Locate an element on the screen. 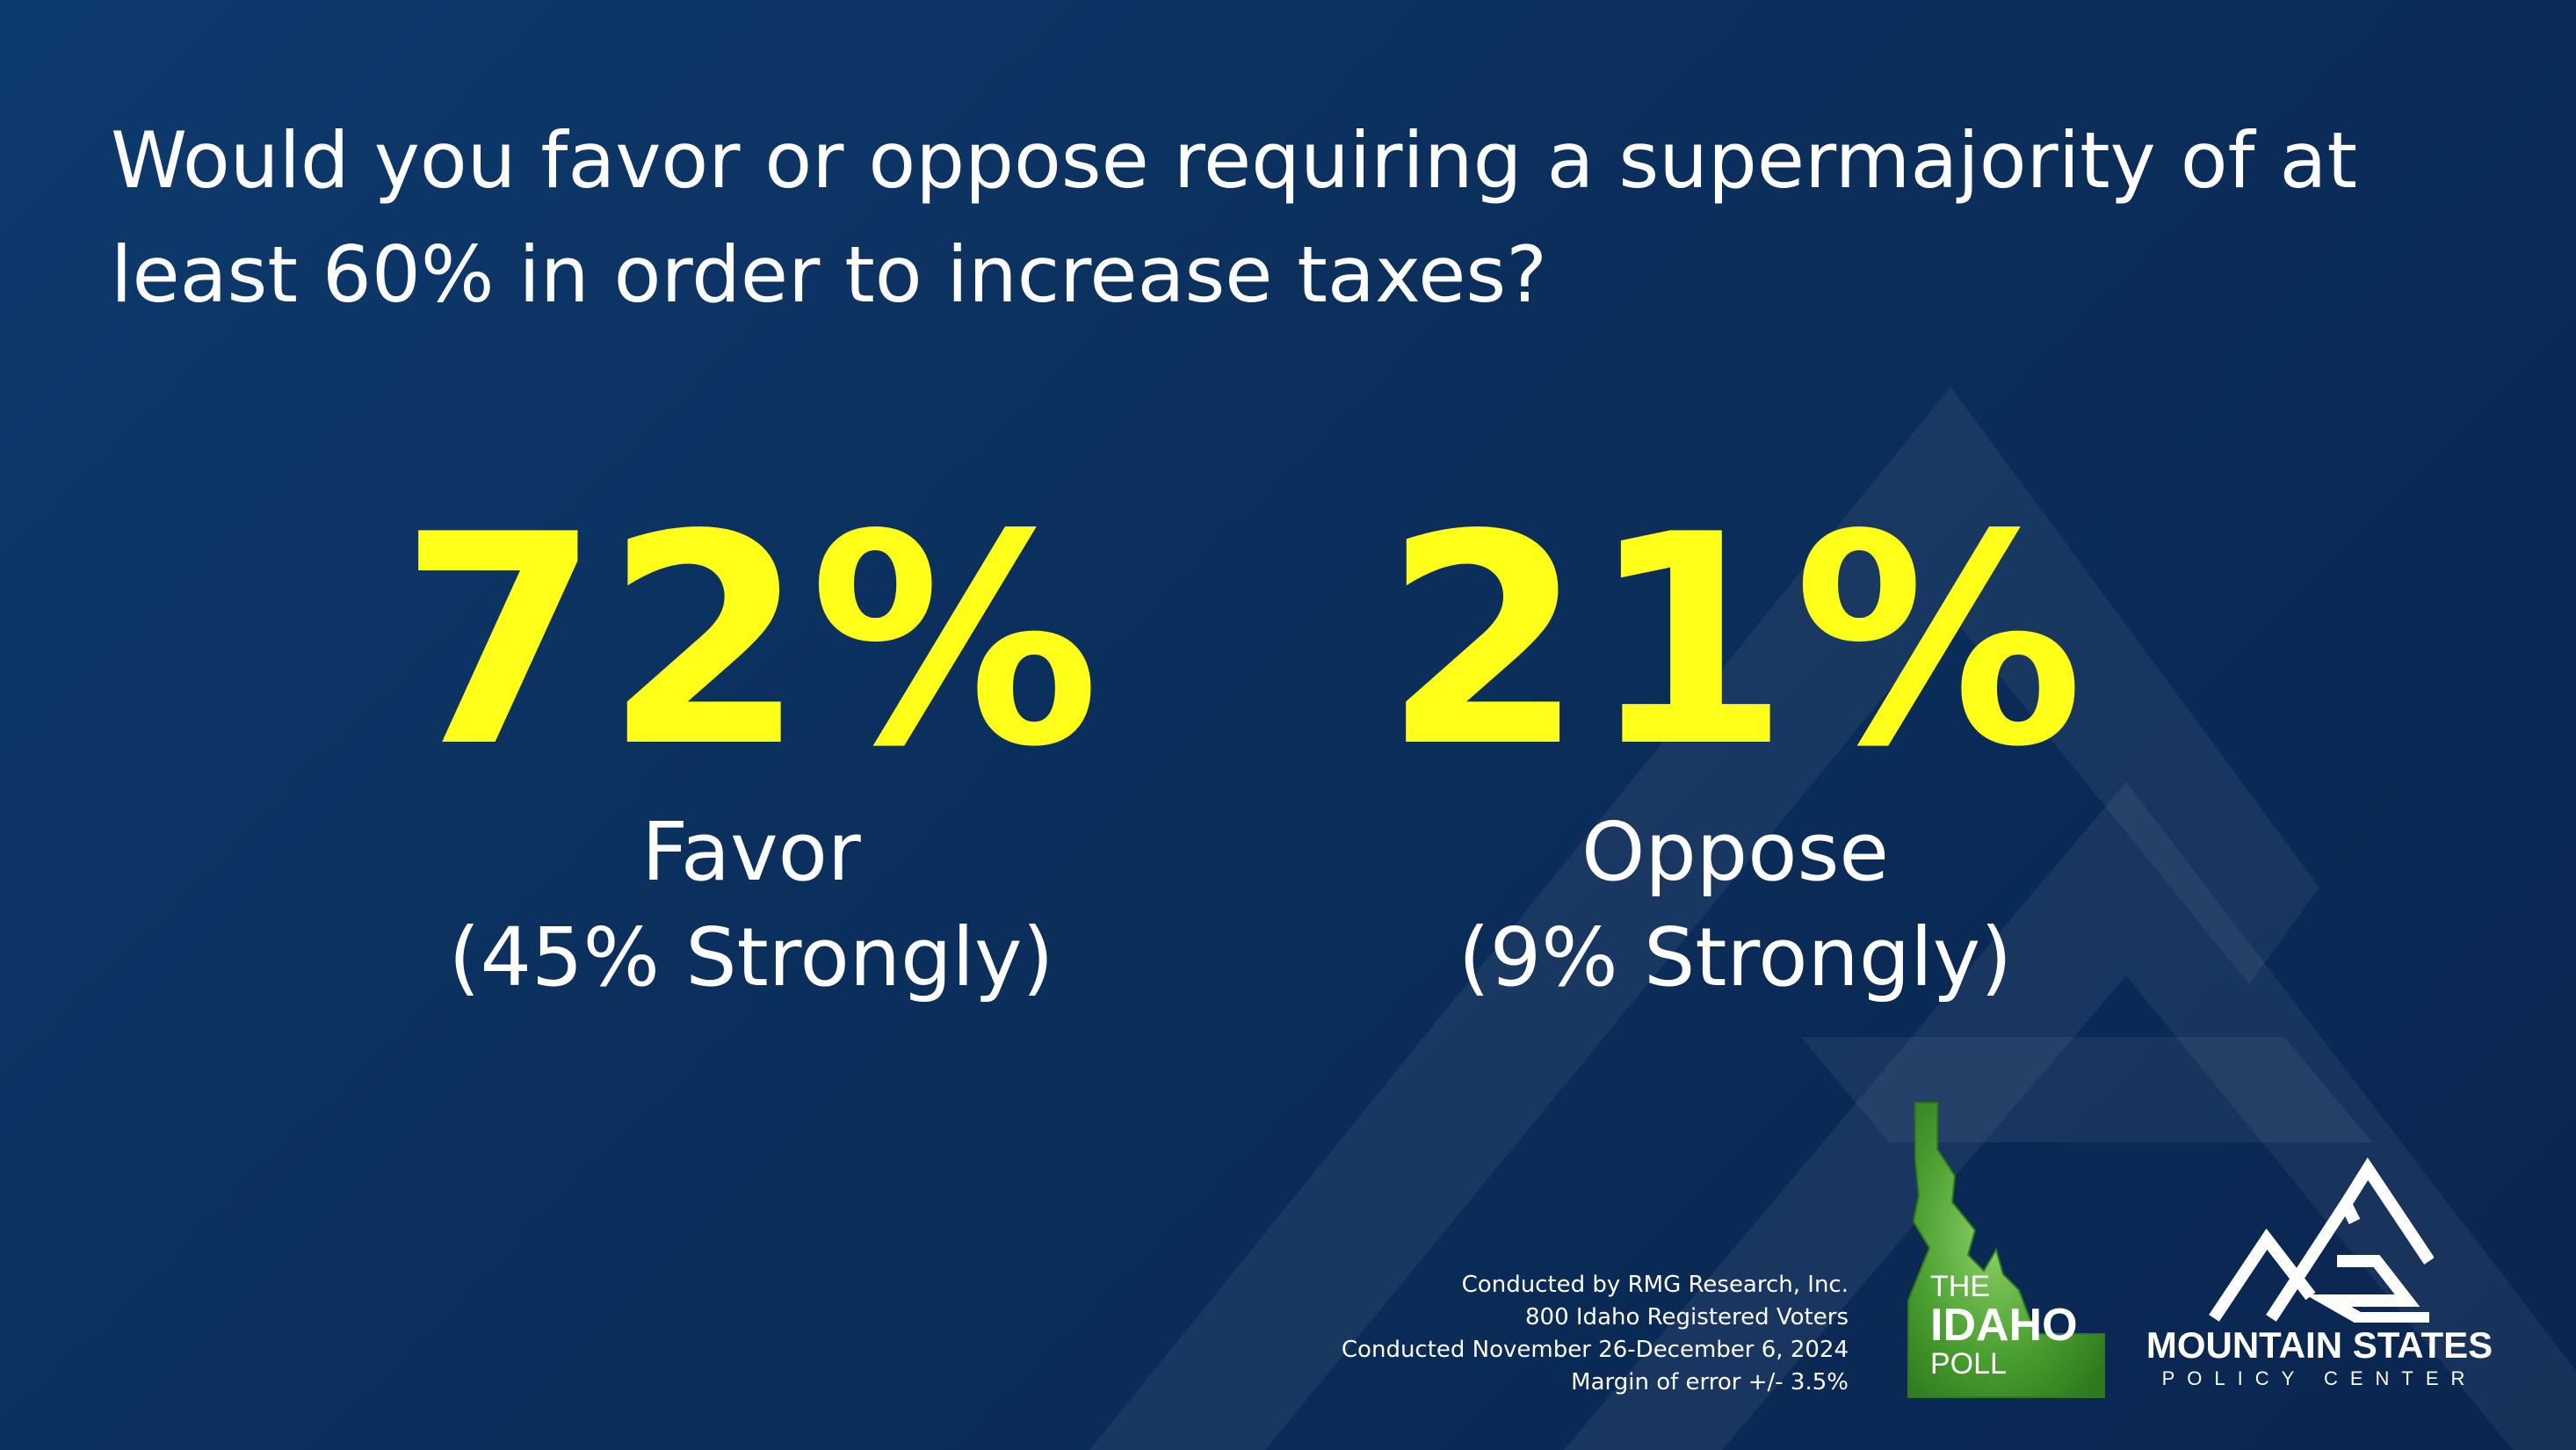 This screenshot has height=1450, width=2576. favor-strongly: (45% Strongly) is located at coordinates (751, 957).